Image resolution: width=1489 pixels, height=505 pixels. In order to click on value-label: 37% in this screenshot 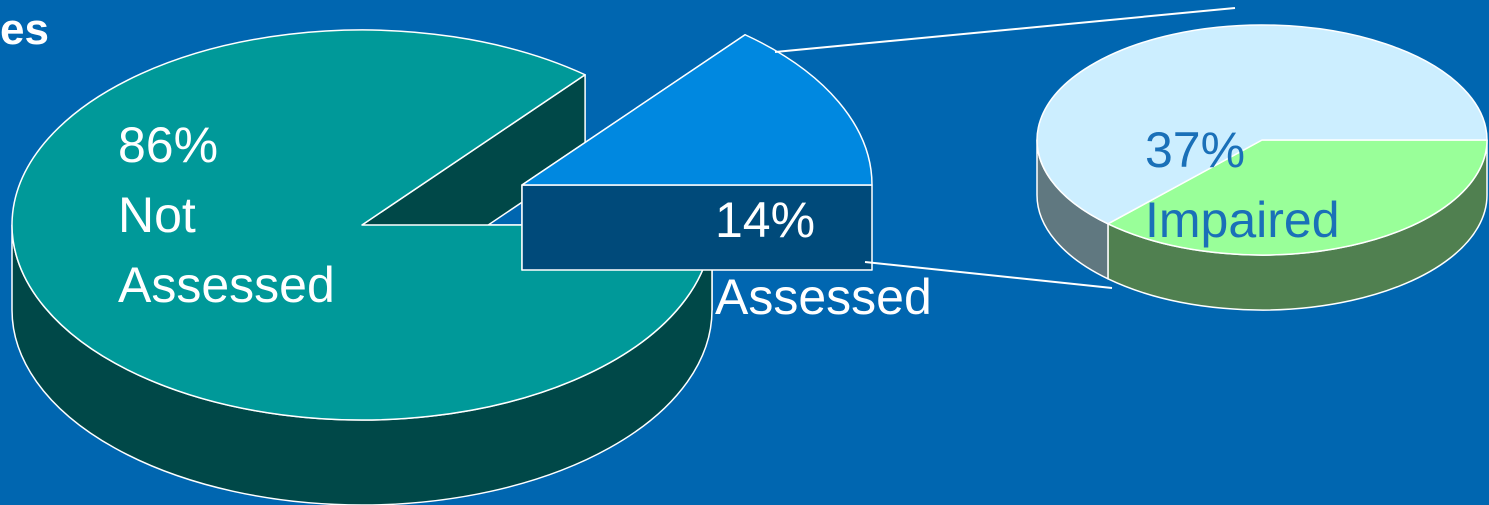, I will do `click(1195, 150)`.